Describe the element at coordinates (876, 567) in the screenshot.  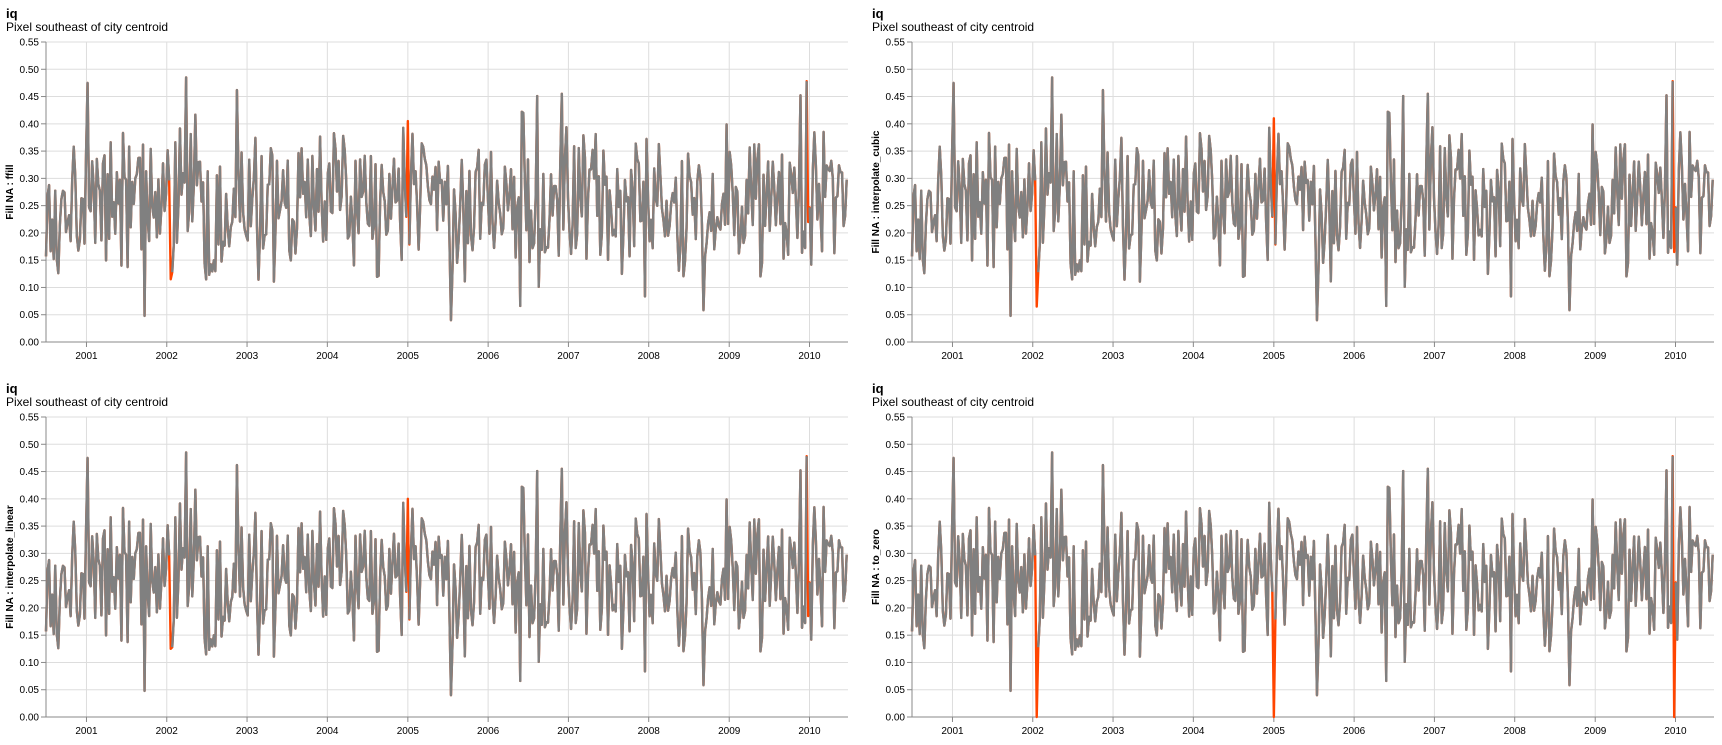
I see `y-axis-label: Fill NA : to_zero` at that location.